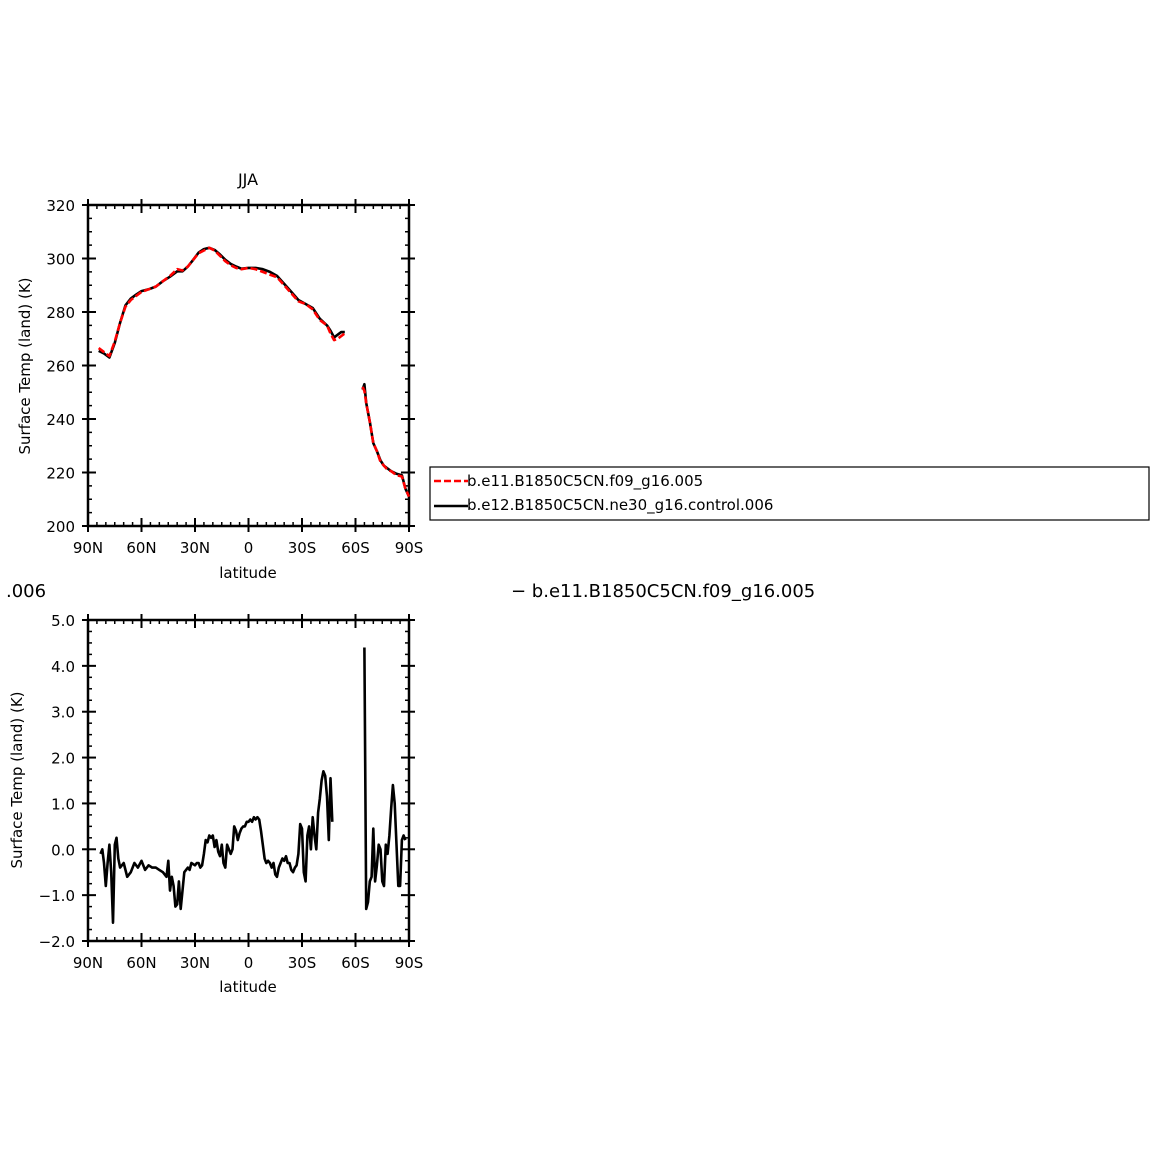 The height and width of the screenshot is (1163, 1167). Describe the element at coordinates (234, 377) in the screenshot. I see `top-panel-plot-area: 90N 60N 30N 0 30S 60S 90S 200 220 240 260 280 300 320` at that location.